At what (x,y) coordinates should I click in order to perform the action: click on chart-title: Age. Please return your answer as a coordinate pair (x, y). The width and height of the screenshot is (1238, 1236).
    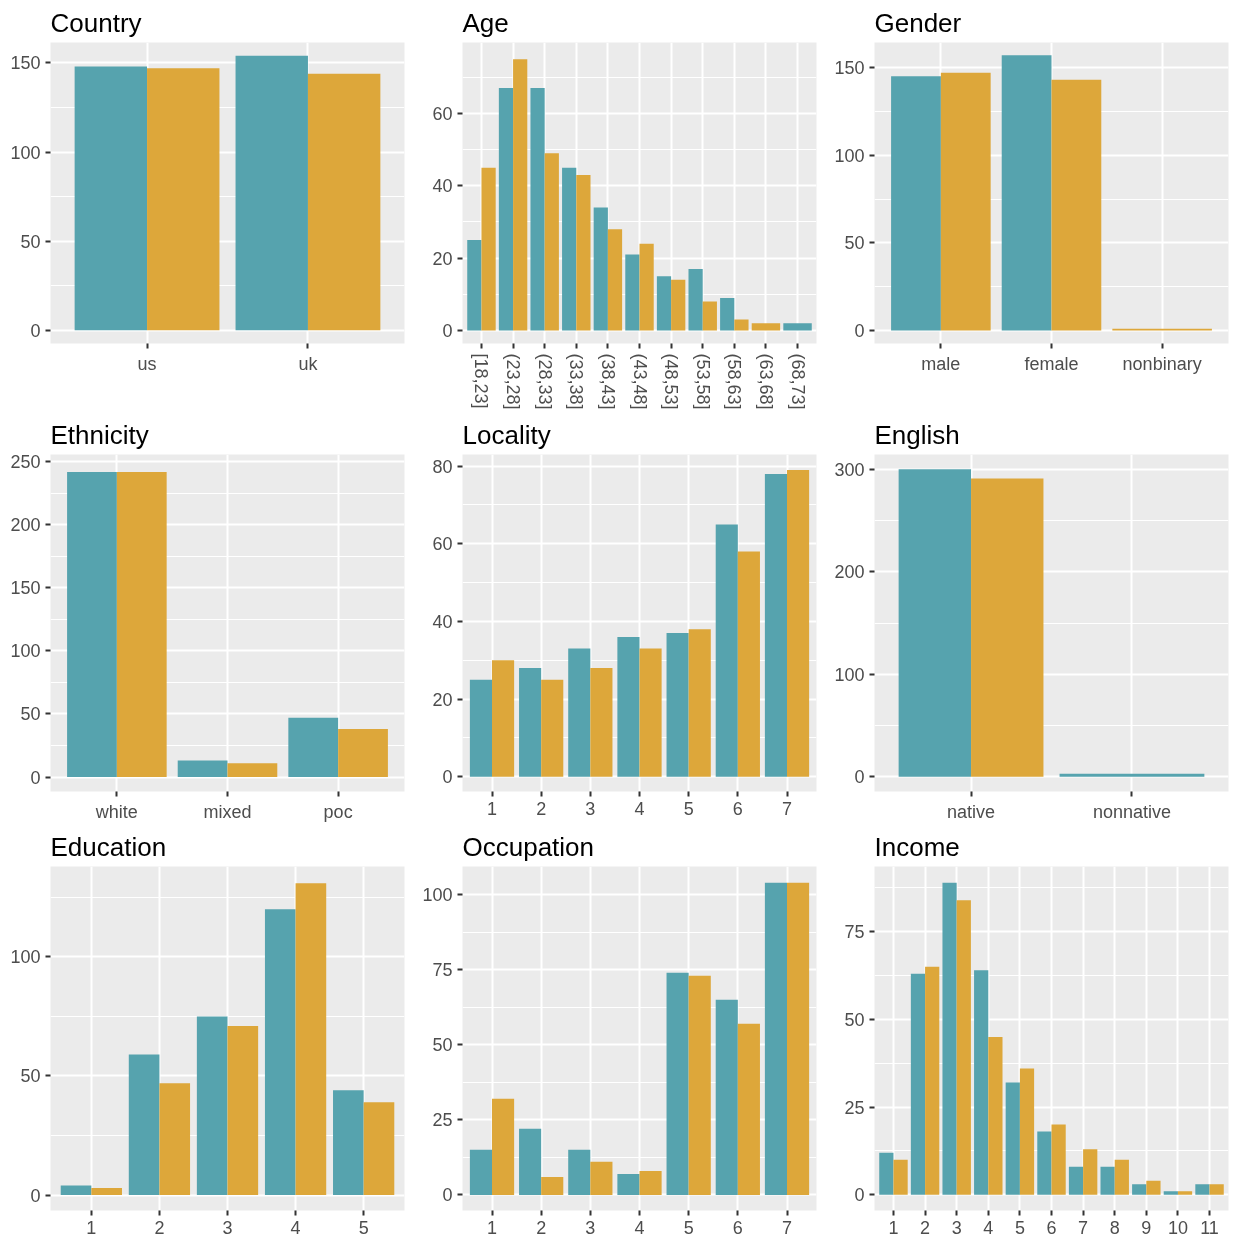
    Looking at the image, I should click on (485, 22).